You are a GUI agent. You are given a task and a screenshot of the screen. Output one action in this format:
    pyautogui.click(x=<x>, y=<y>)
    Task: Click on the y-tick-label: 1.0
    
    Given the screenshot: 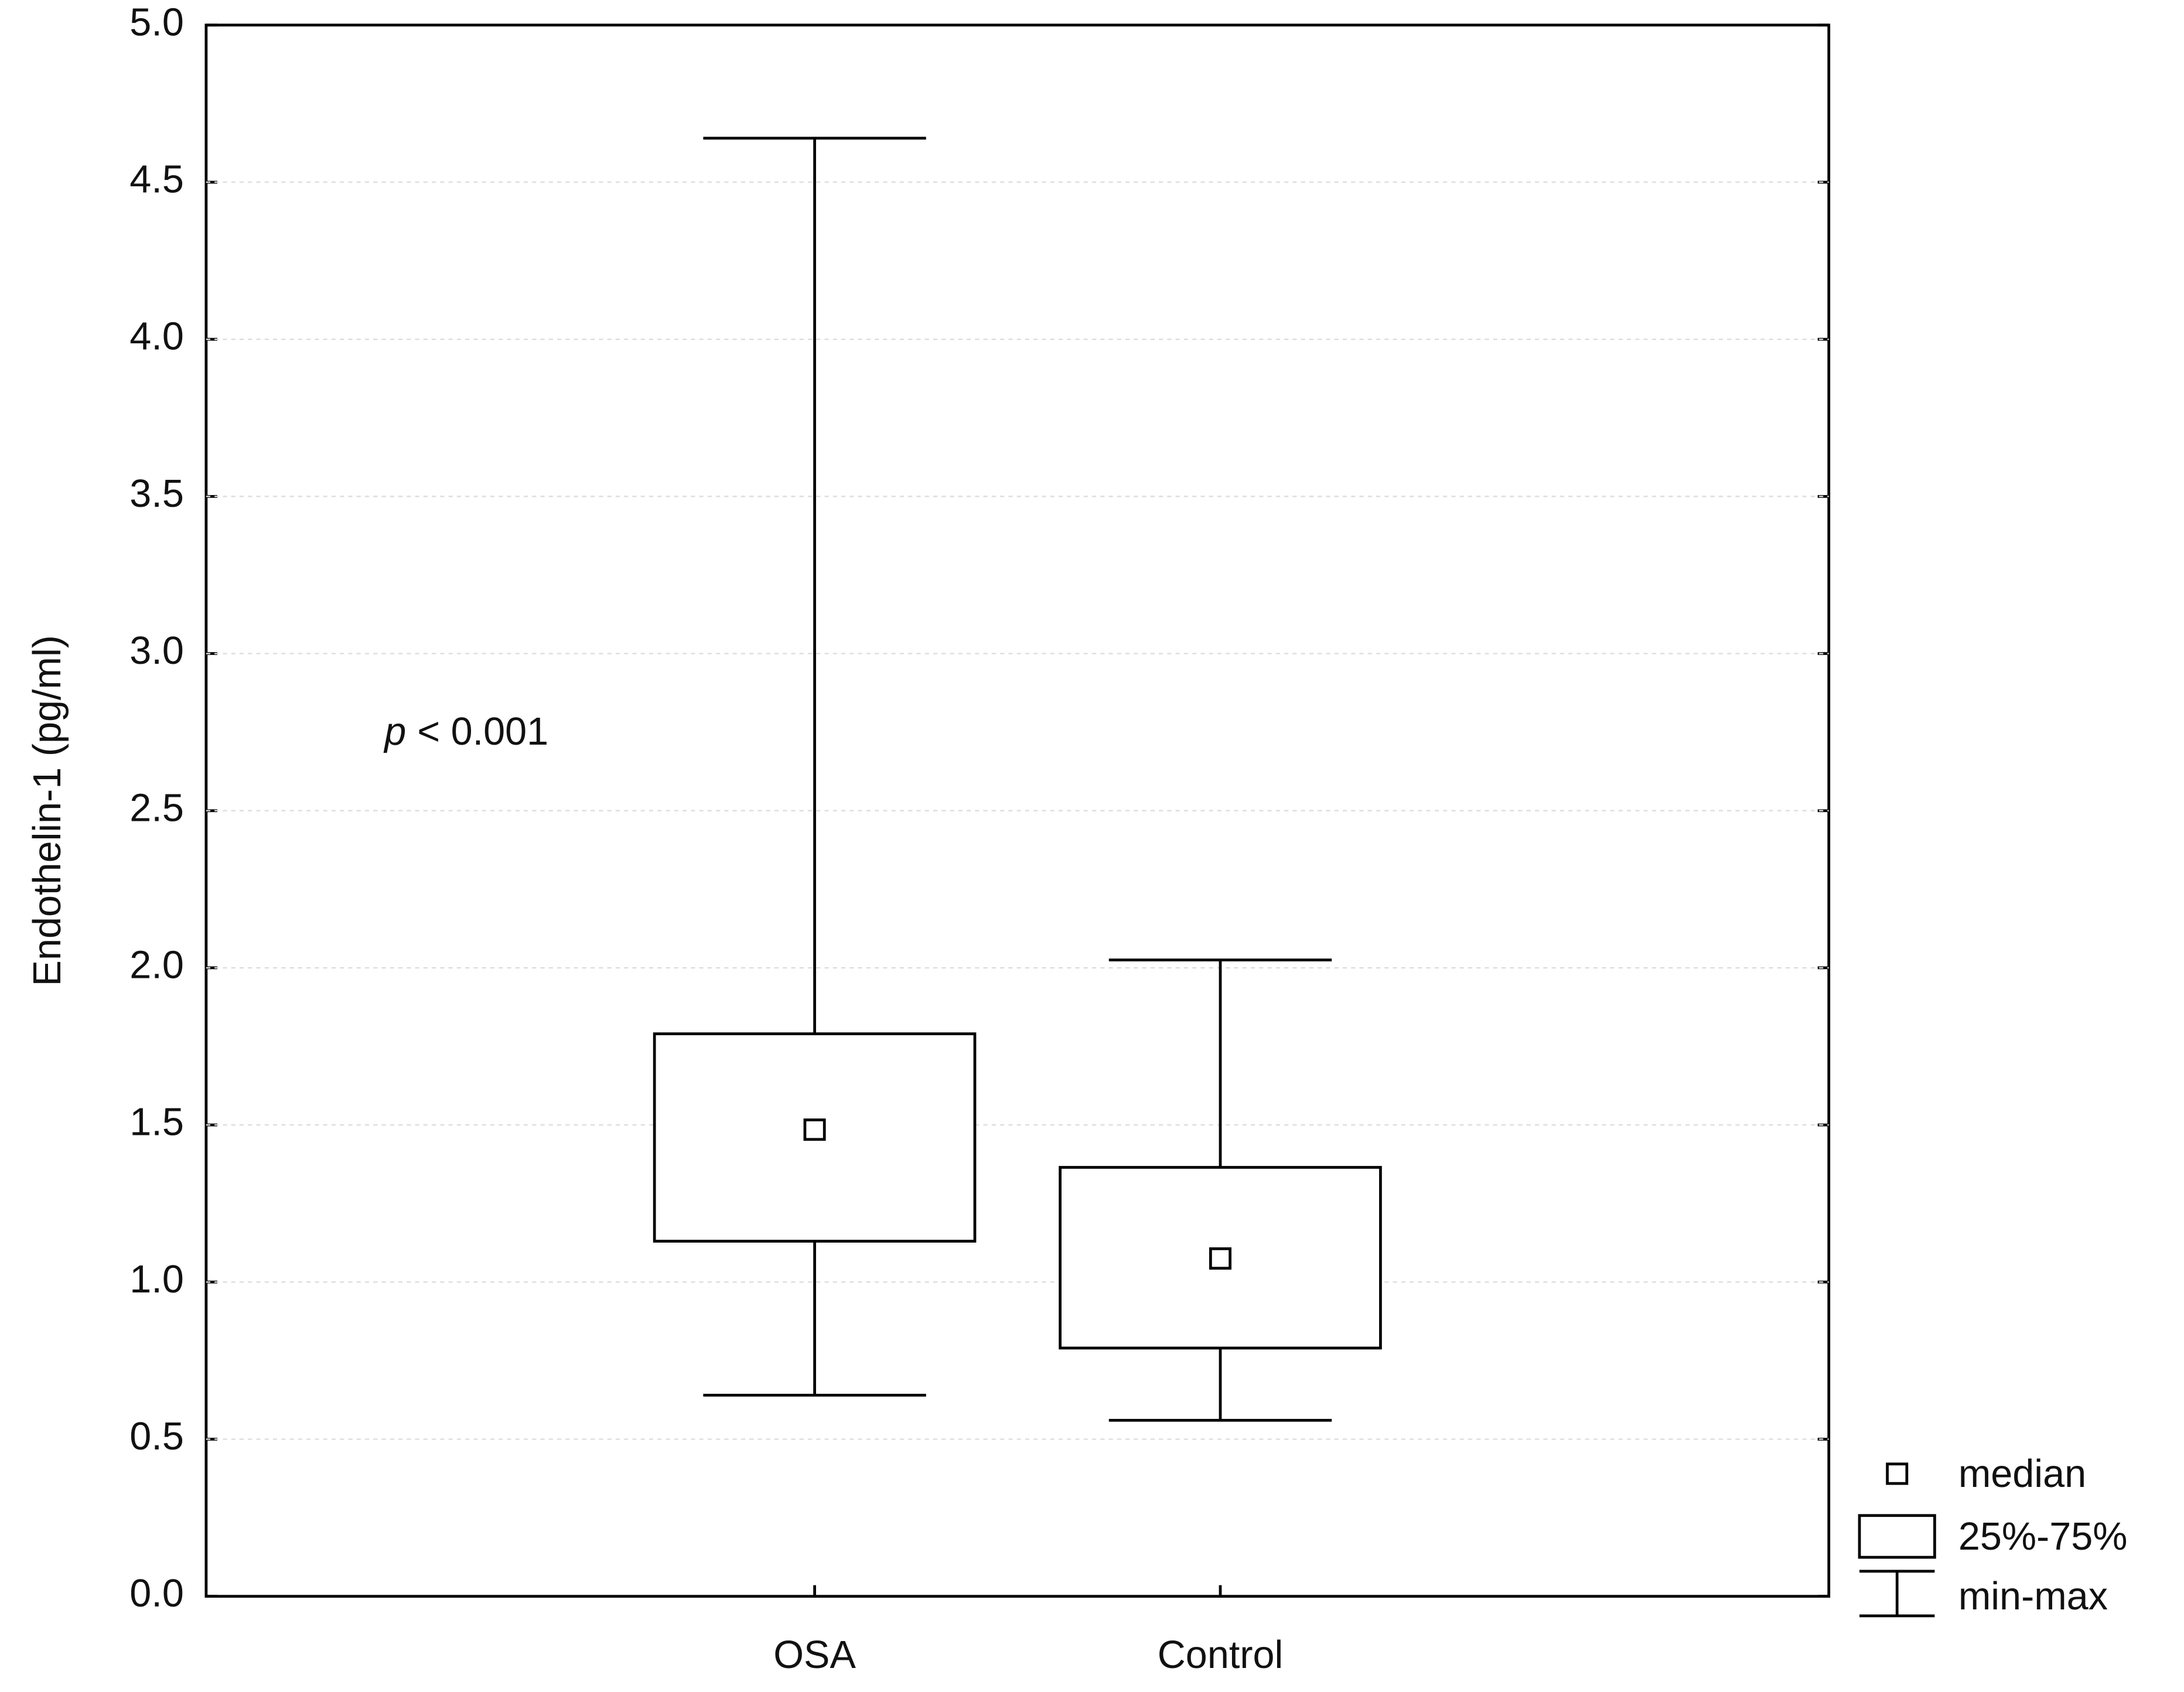 What is the action you would take?
    pyautogui.click(x=156, y=1279)
    